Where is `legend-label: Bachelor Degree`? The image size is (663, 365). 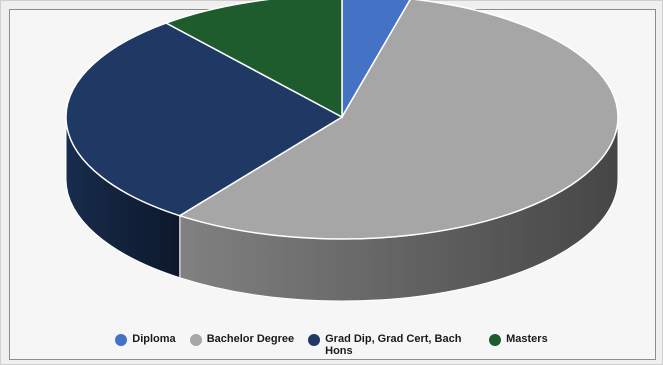 legend-label: Bachelor Degree is located at coordinates (250, 339).